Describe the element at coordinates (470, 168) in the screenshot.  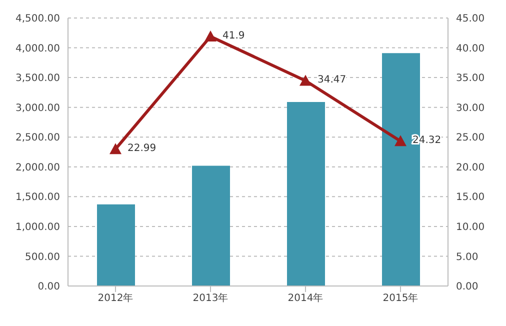
I see `y2-tick-label: 20.00` at that location.